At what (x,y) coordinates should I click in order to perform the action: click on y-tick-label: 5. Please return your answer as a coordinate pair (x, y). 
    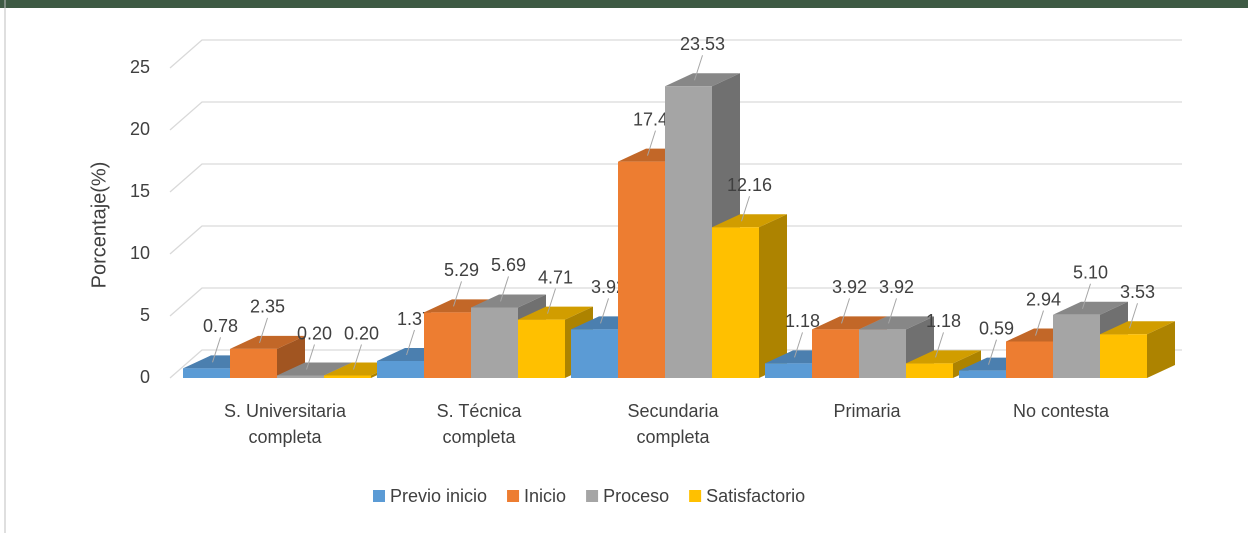
    Looking at the image, I should click on (145, 315).